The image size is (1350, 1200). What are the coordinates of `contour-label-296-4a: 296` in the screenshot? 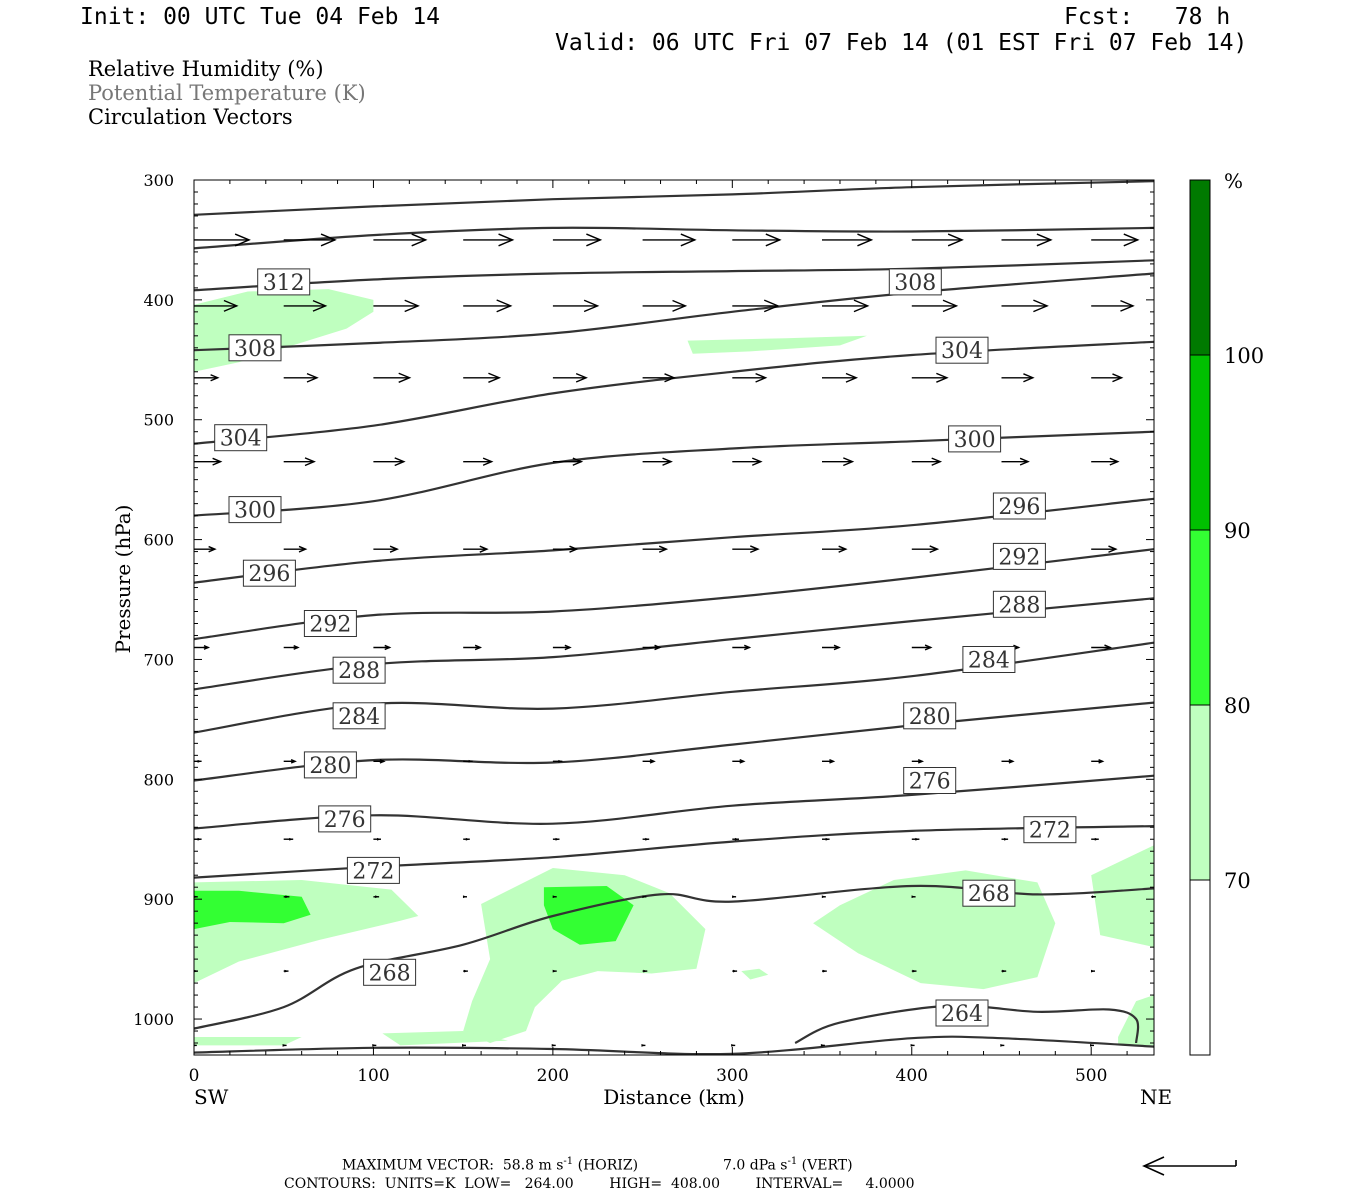 It's located at (269, 573).